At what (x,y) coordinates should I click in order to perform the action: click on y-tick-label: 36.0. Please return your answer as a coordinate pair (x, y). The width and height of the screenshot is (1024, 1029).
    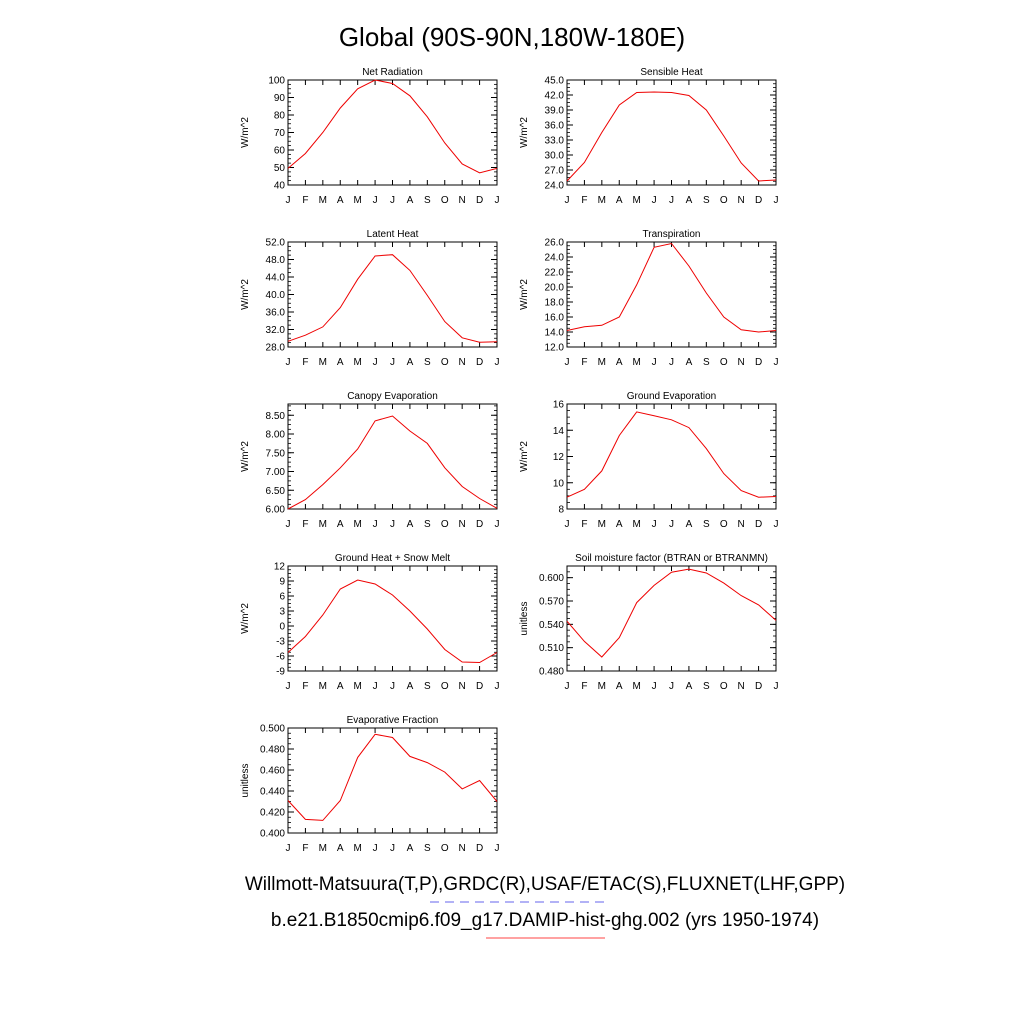
    Looking at the image, I should click on (276, 313).